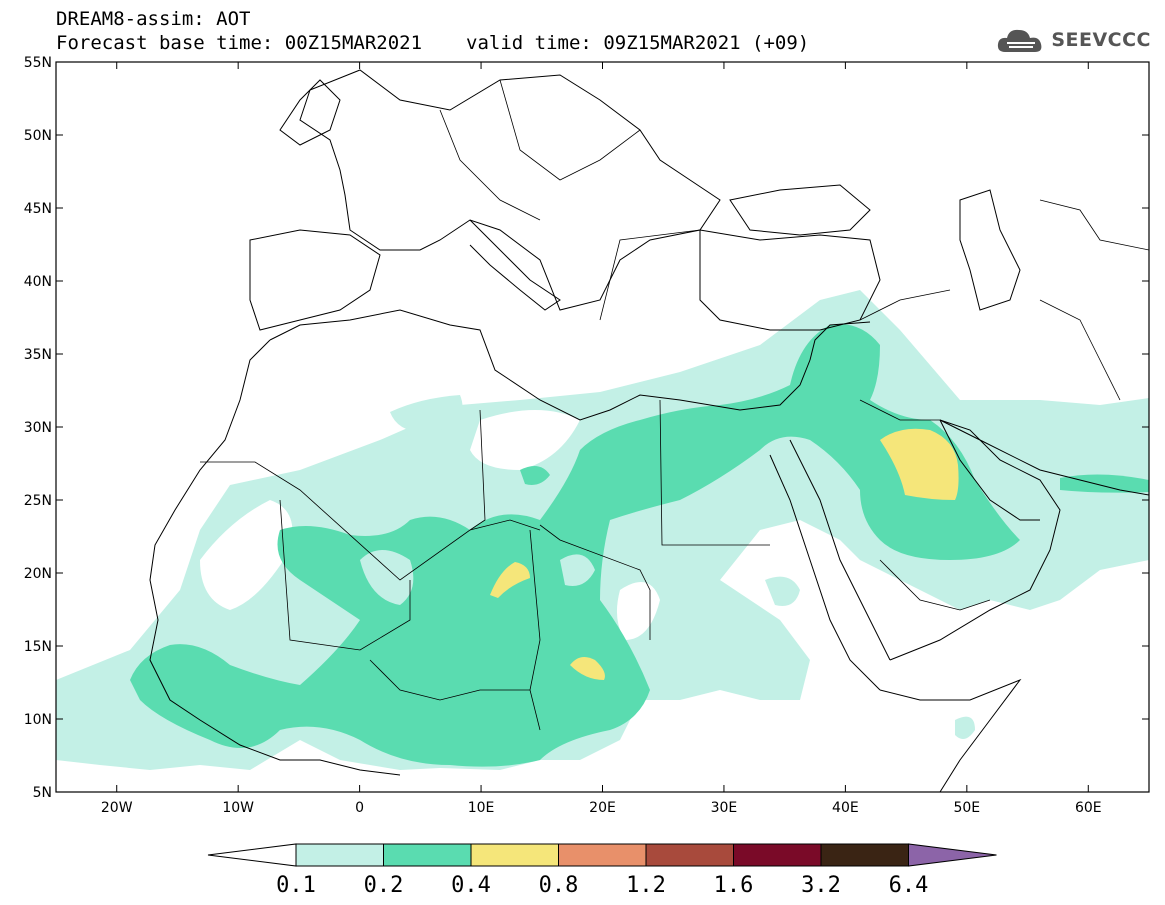 The height and width of the screenshot is (905, 1165). I want to click on lat-tick-label: 50N, so click(38, 136).